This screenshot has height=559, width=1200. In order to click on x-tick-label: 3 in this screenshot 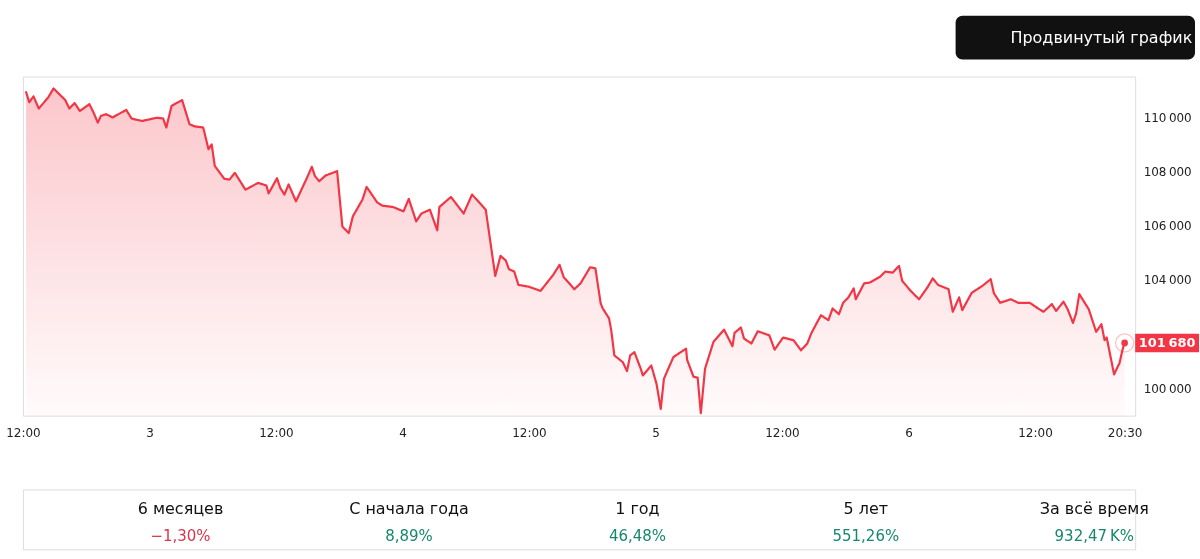, I will do `click(150, 433)`.